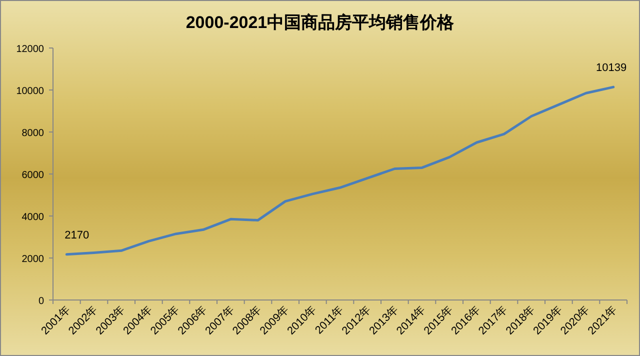  Describe the element at coordinates (33, 217) in the screenshot. I see `y-tick-label: 4000` at that location.